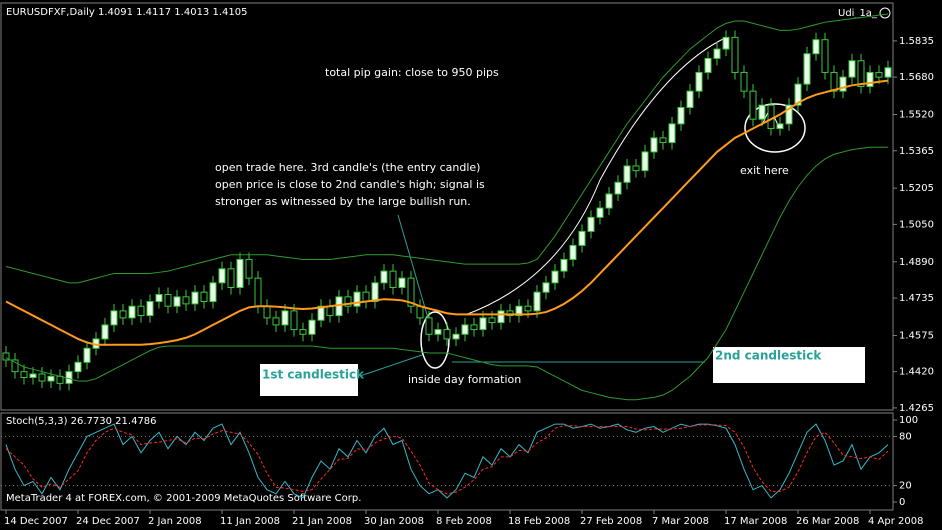 This screenshot has height=530, width=942. I want to click on annotation: inside day formation, so click(464, 379).